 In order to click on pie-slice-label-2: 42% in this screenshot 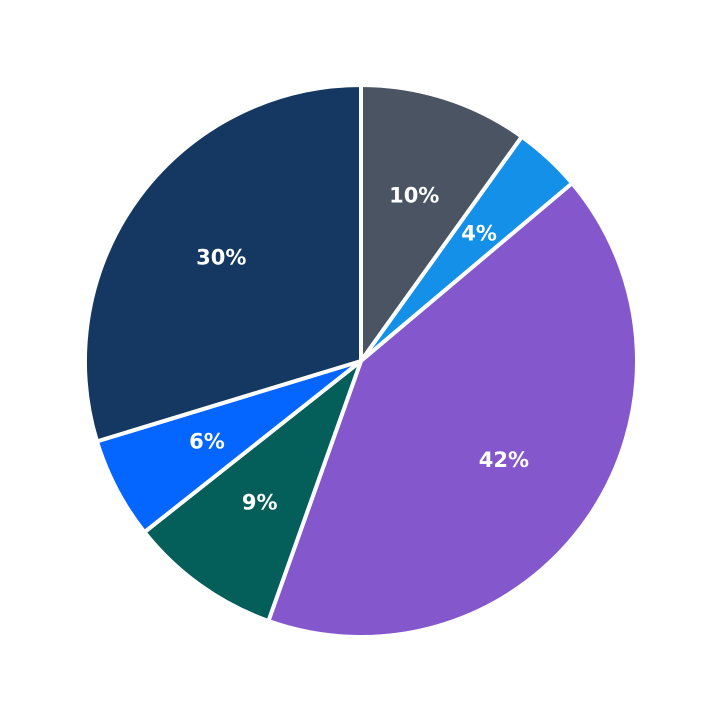, I will do `click(504, 460)`.